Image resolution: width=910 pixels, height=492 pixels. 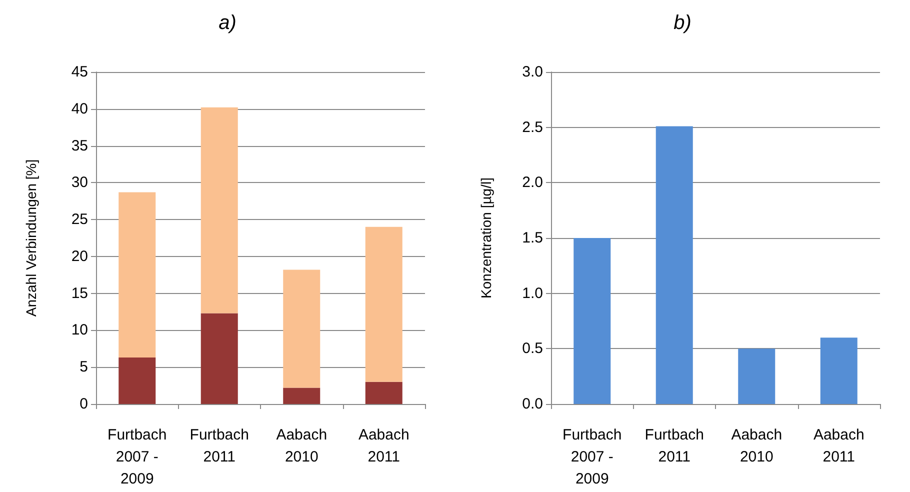 What do you see at coordinates (532, 293) in the screenshot?
I see `y-tick-label: 1.0` at bounding box center [532, 293].